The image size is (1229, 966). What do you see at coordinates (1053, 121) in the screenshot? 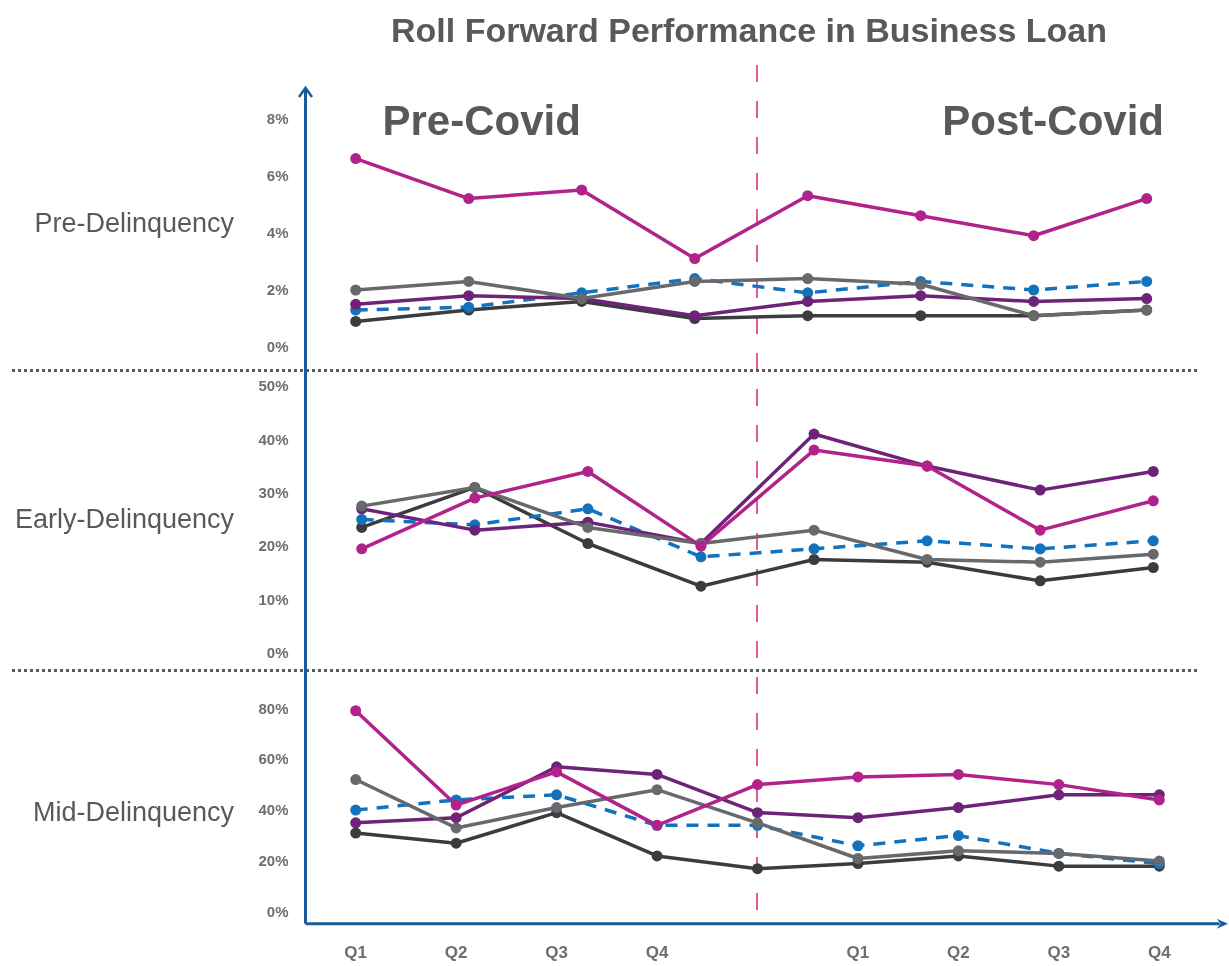
I see `annotation: Post-Covid` at bounding box center [1053, 121].